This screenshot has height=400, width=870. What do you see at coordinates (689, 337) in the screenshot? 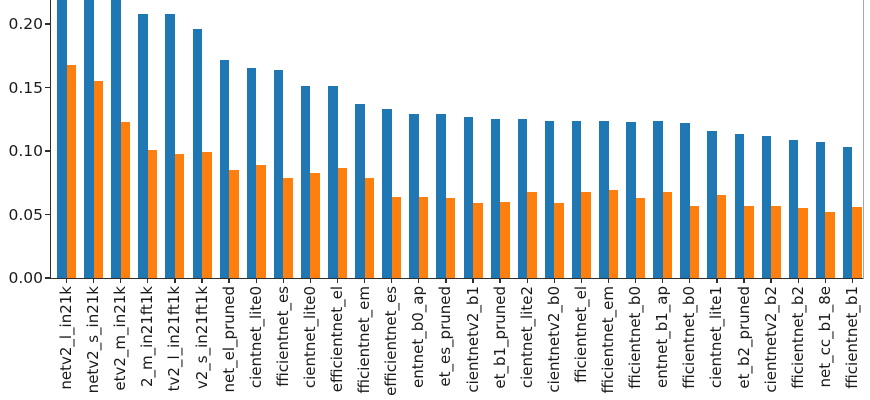
I see `x-tick-label: fficientnet_b0` at bounding box center [689, 337].